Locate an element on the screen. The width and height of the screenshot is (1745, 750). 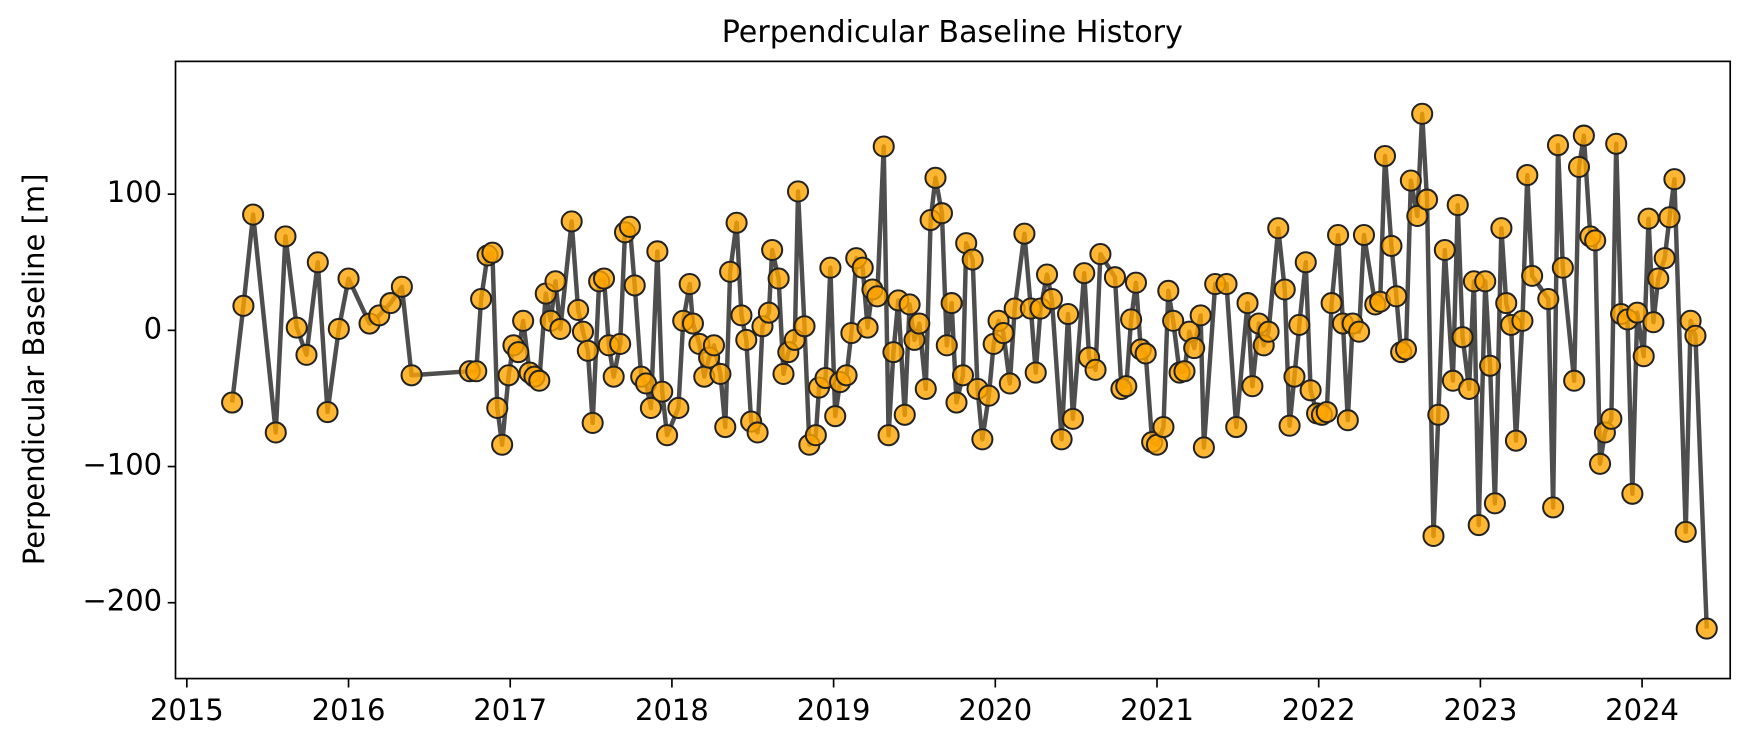
x-tick-label: 2015 is located at coordinates (187, 710).